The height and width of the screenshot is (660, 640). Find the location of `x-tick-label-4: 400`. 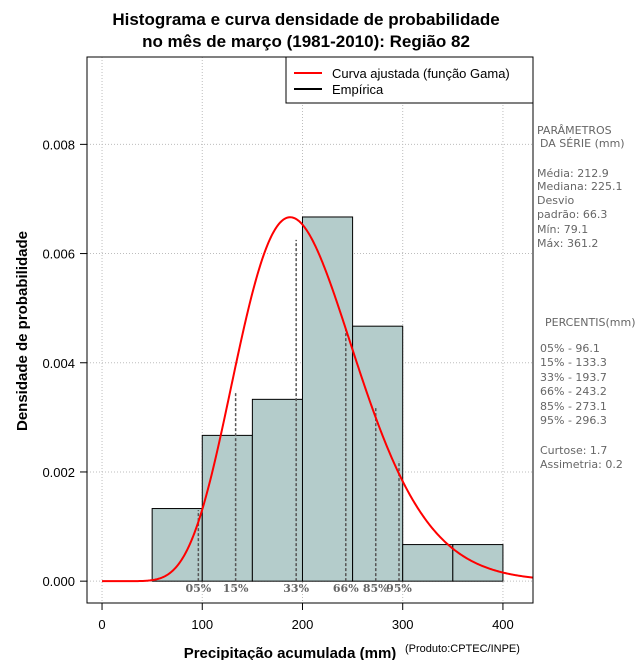

x-tick-label-4: 400 is located at coordinates (503, 624).